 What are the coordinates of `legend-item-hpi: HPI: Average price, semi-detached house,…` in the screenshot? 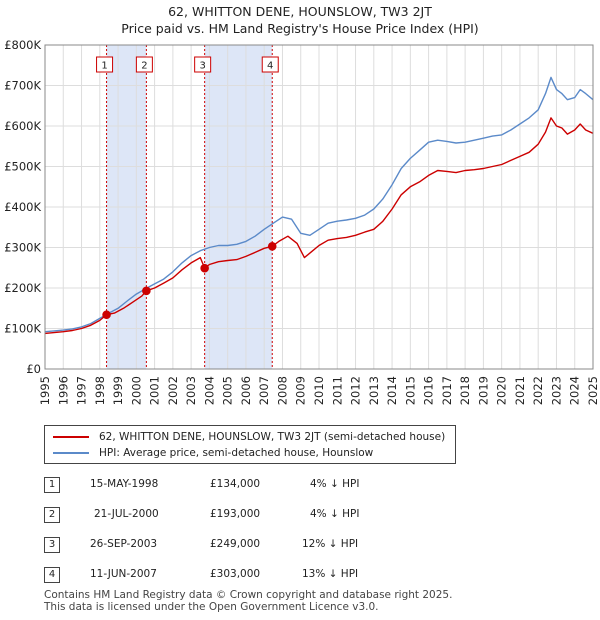 It's located at (213, 453).